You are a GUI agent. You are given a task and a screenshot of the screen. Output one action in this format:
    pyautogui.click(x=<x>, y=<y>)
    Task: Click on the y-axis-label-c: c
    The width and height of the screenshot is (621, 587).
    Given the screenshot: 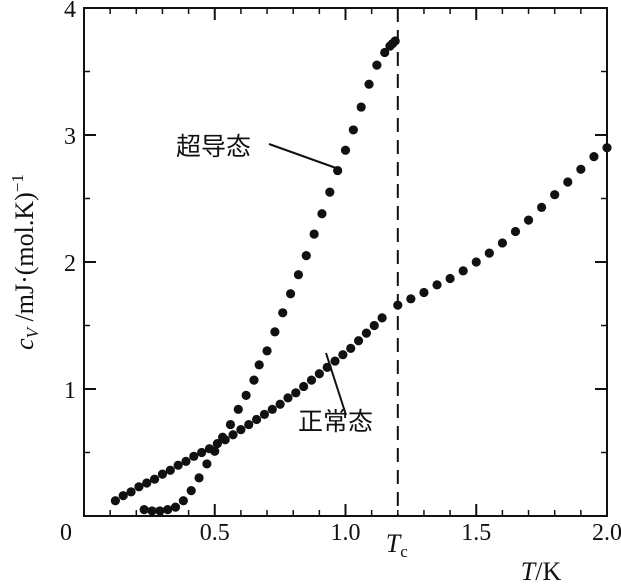 What is the action you would take?
    pyautogui.click(x=24, y=344)
    